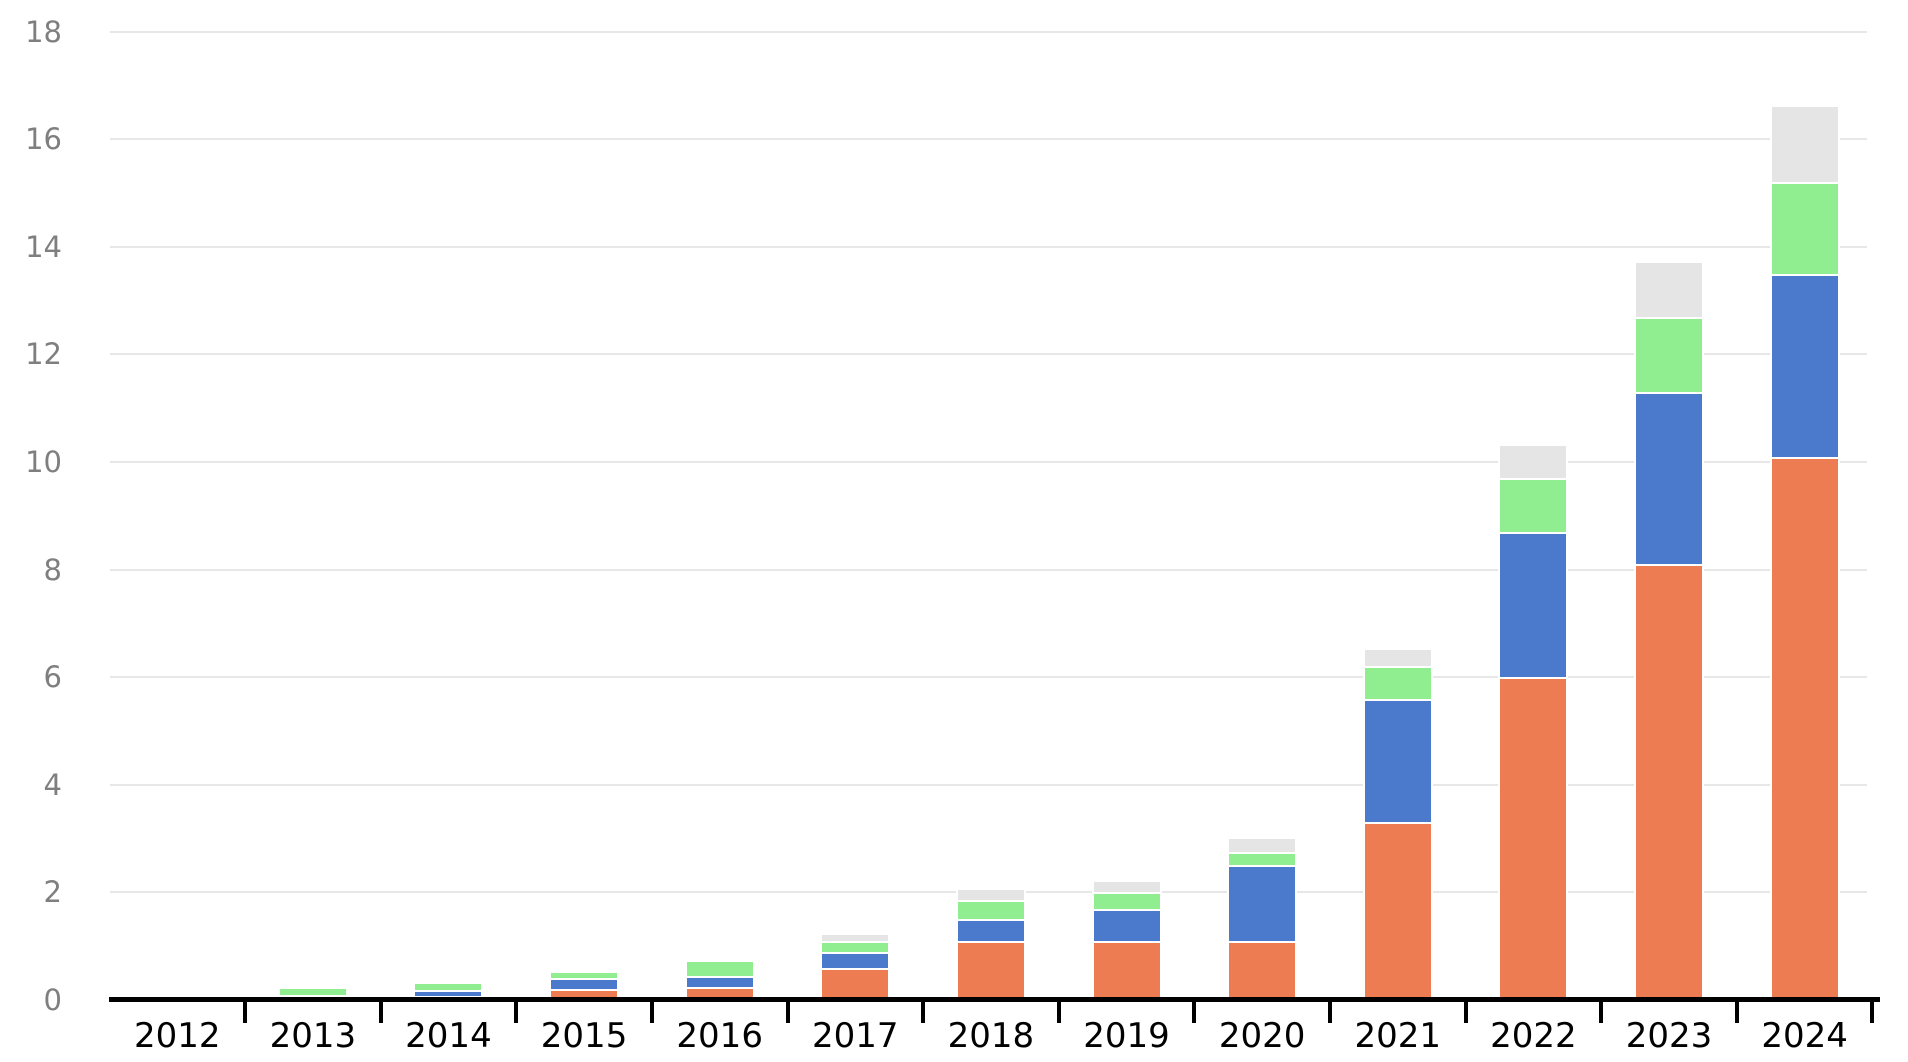 Image resolution: width=1908 pixels, height=1062 pixels. What do you see at coordinates (719, 1036) in the screenshot?
I see `x-axis-label-2016: 2016` at bounding box center [719, 1036].